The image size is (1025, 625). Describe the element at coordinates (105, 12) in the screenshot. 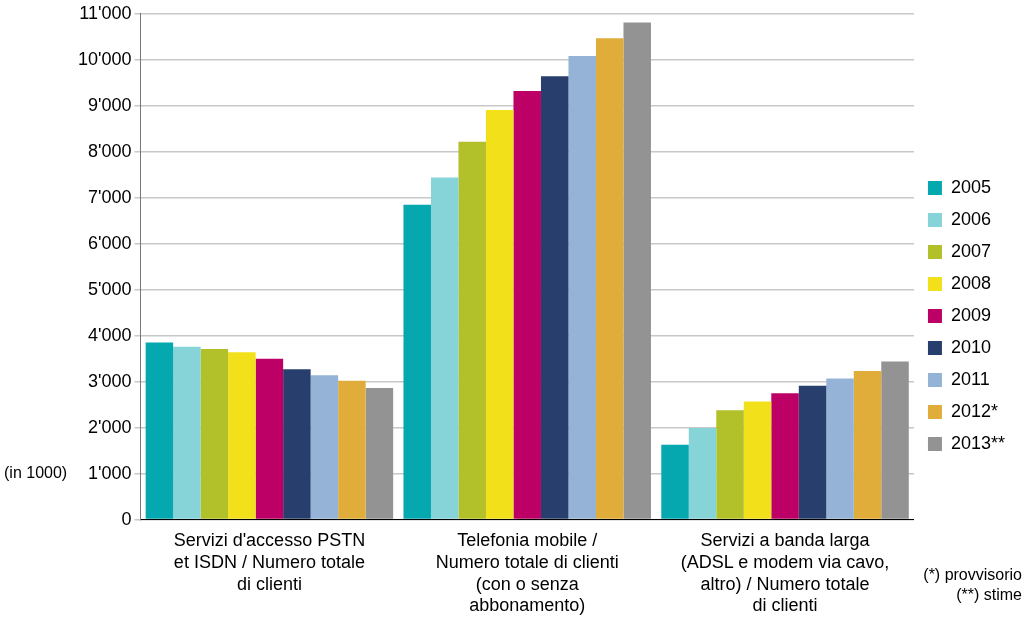

I see `y-tick-label: 11'000` at that location.